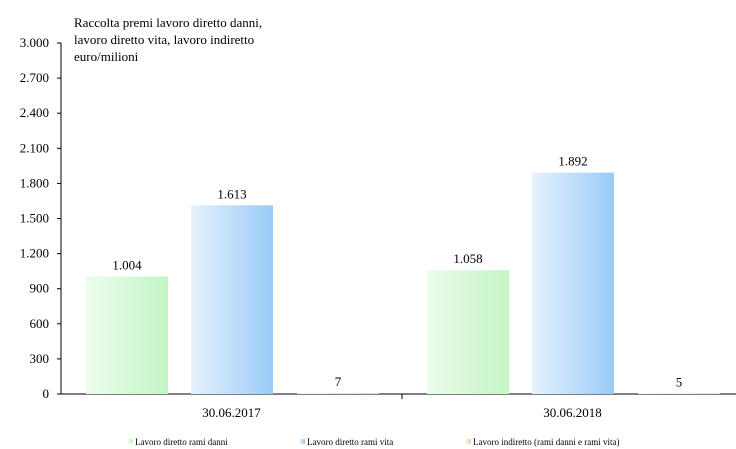  Describe the element at coordinates (467, 258) in the screenshot. I see `data-label: 1.058` at that location.